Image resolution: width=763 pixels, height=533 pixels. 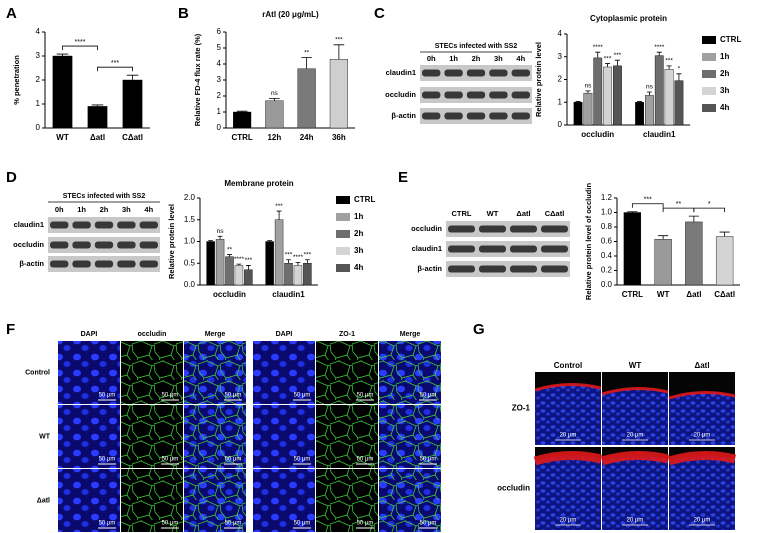 What do you see at coordinates (219, 127) in the screenshot?
I see `y-tick-label: 0` at bounding box center [219, 127].